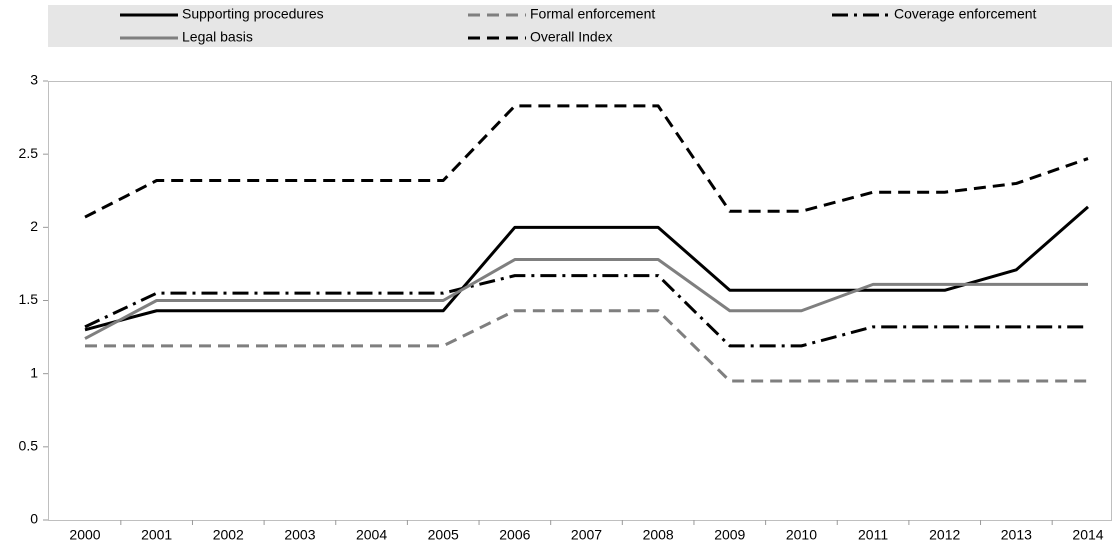 This screenshot has height=549, width=1118. Describe the element at coordinates (571, 37) in the screenshot. I see `legend-label: Overall Index` at that location.